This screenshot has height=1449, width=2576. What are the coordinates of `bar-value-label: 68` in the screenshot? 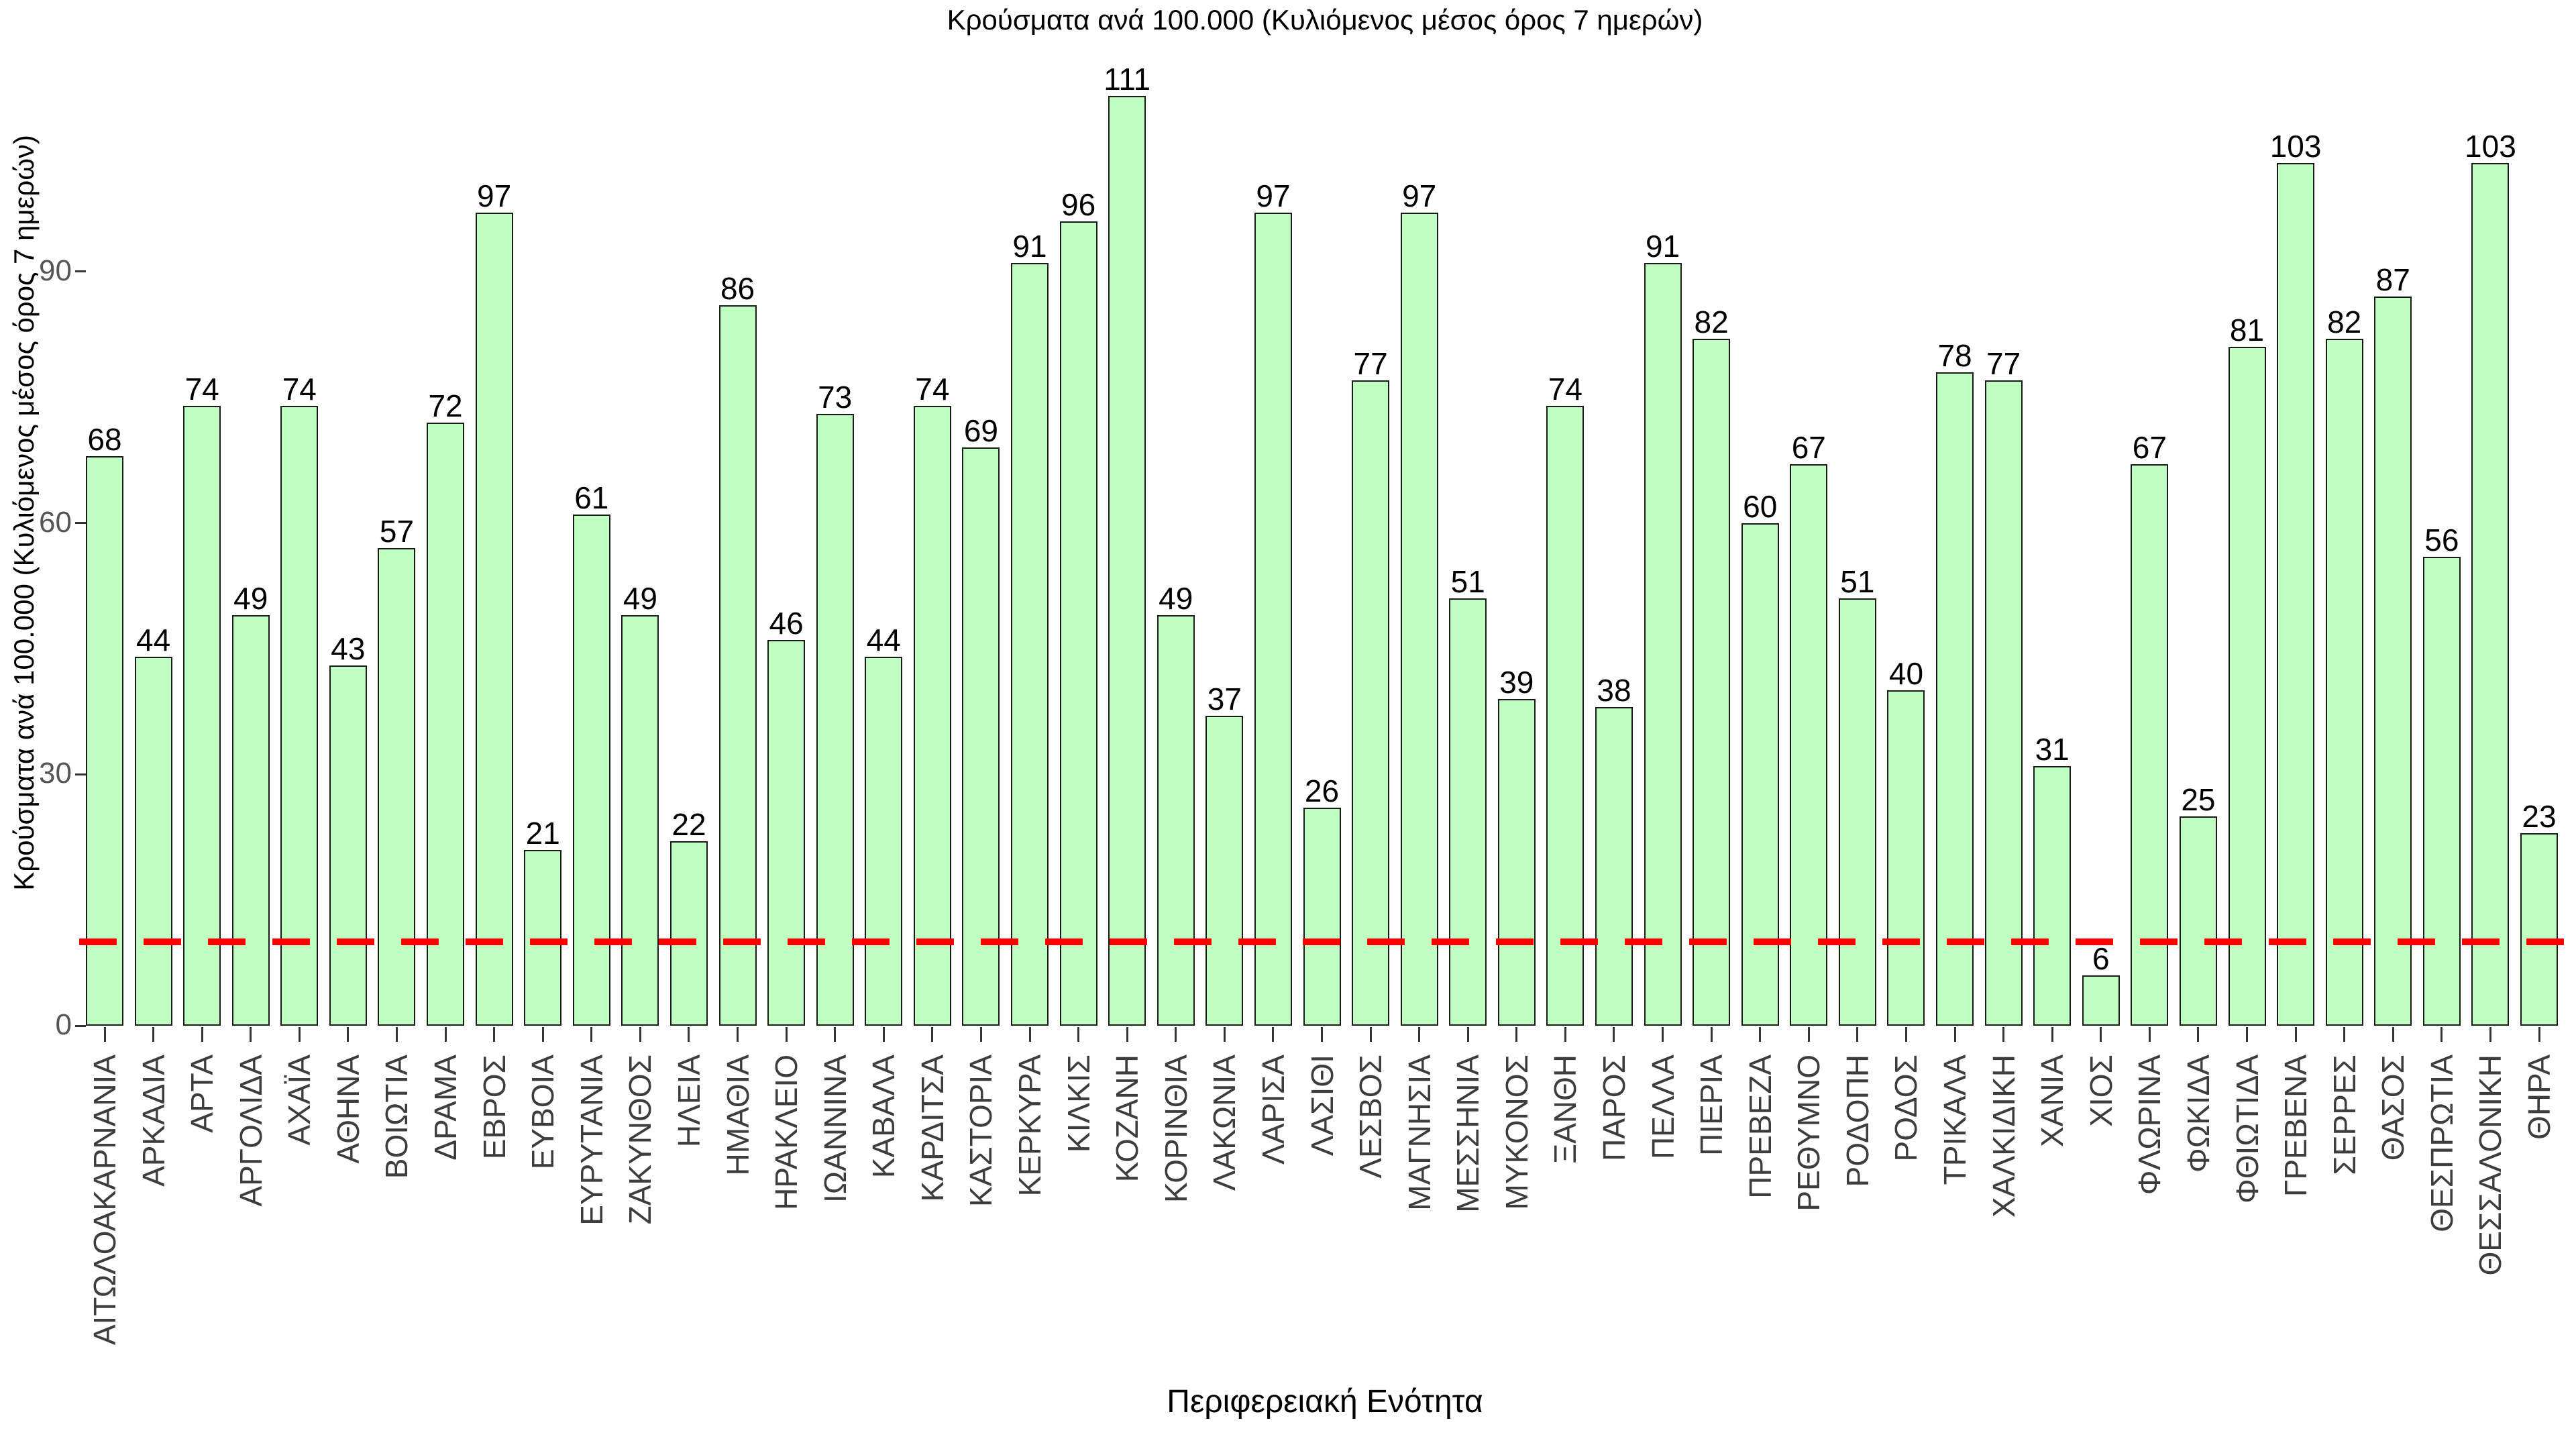 It's located at (104, 439).